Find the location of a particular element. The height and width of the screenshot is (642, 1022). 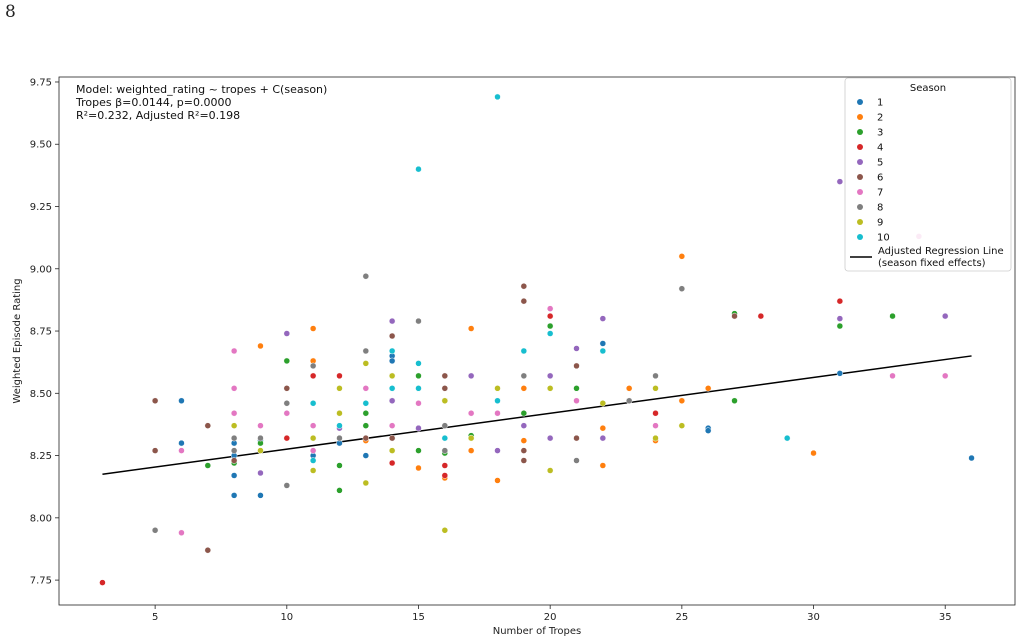

x-axis-label: Number of Tropes is located at coordinates (537, 631).